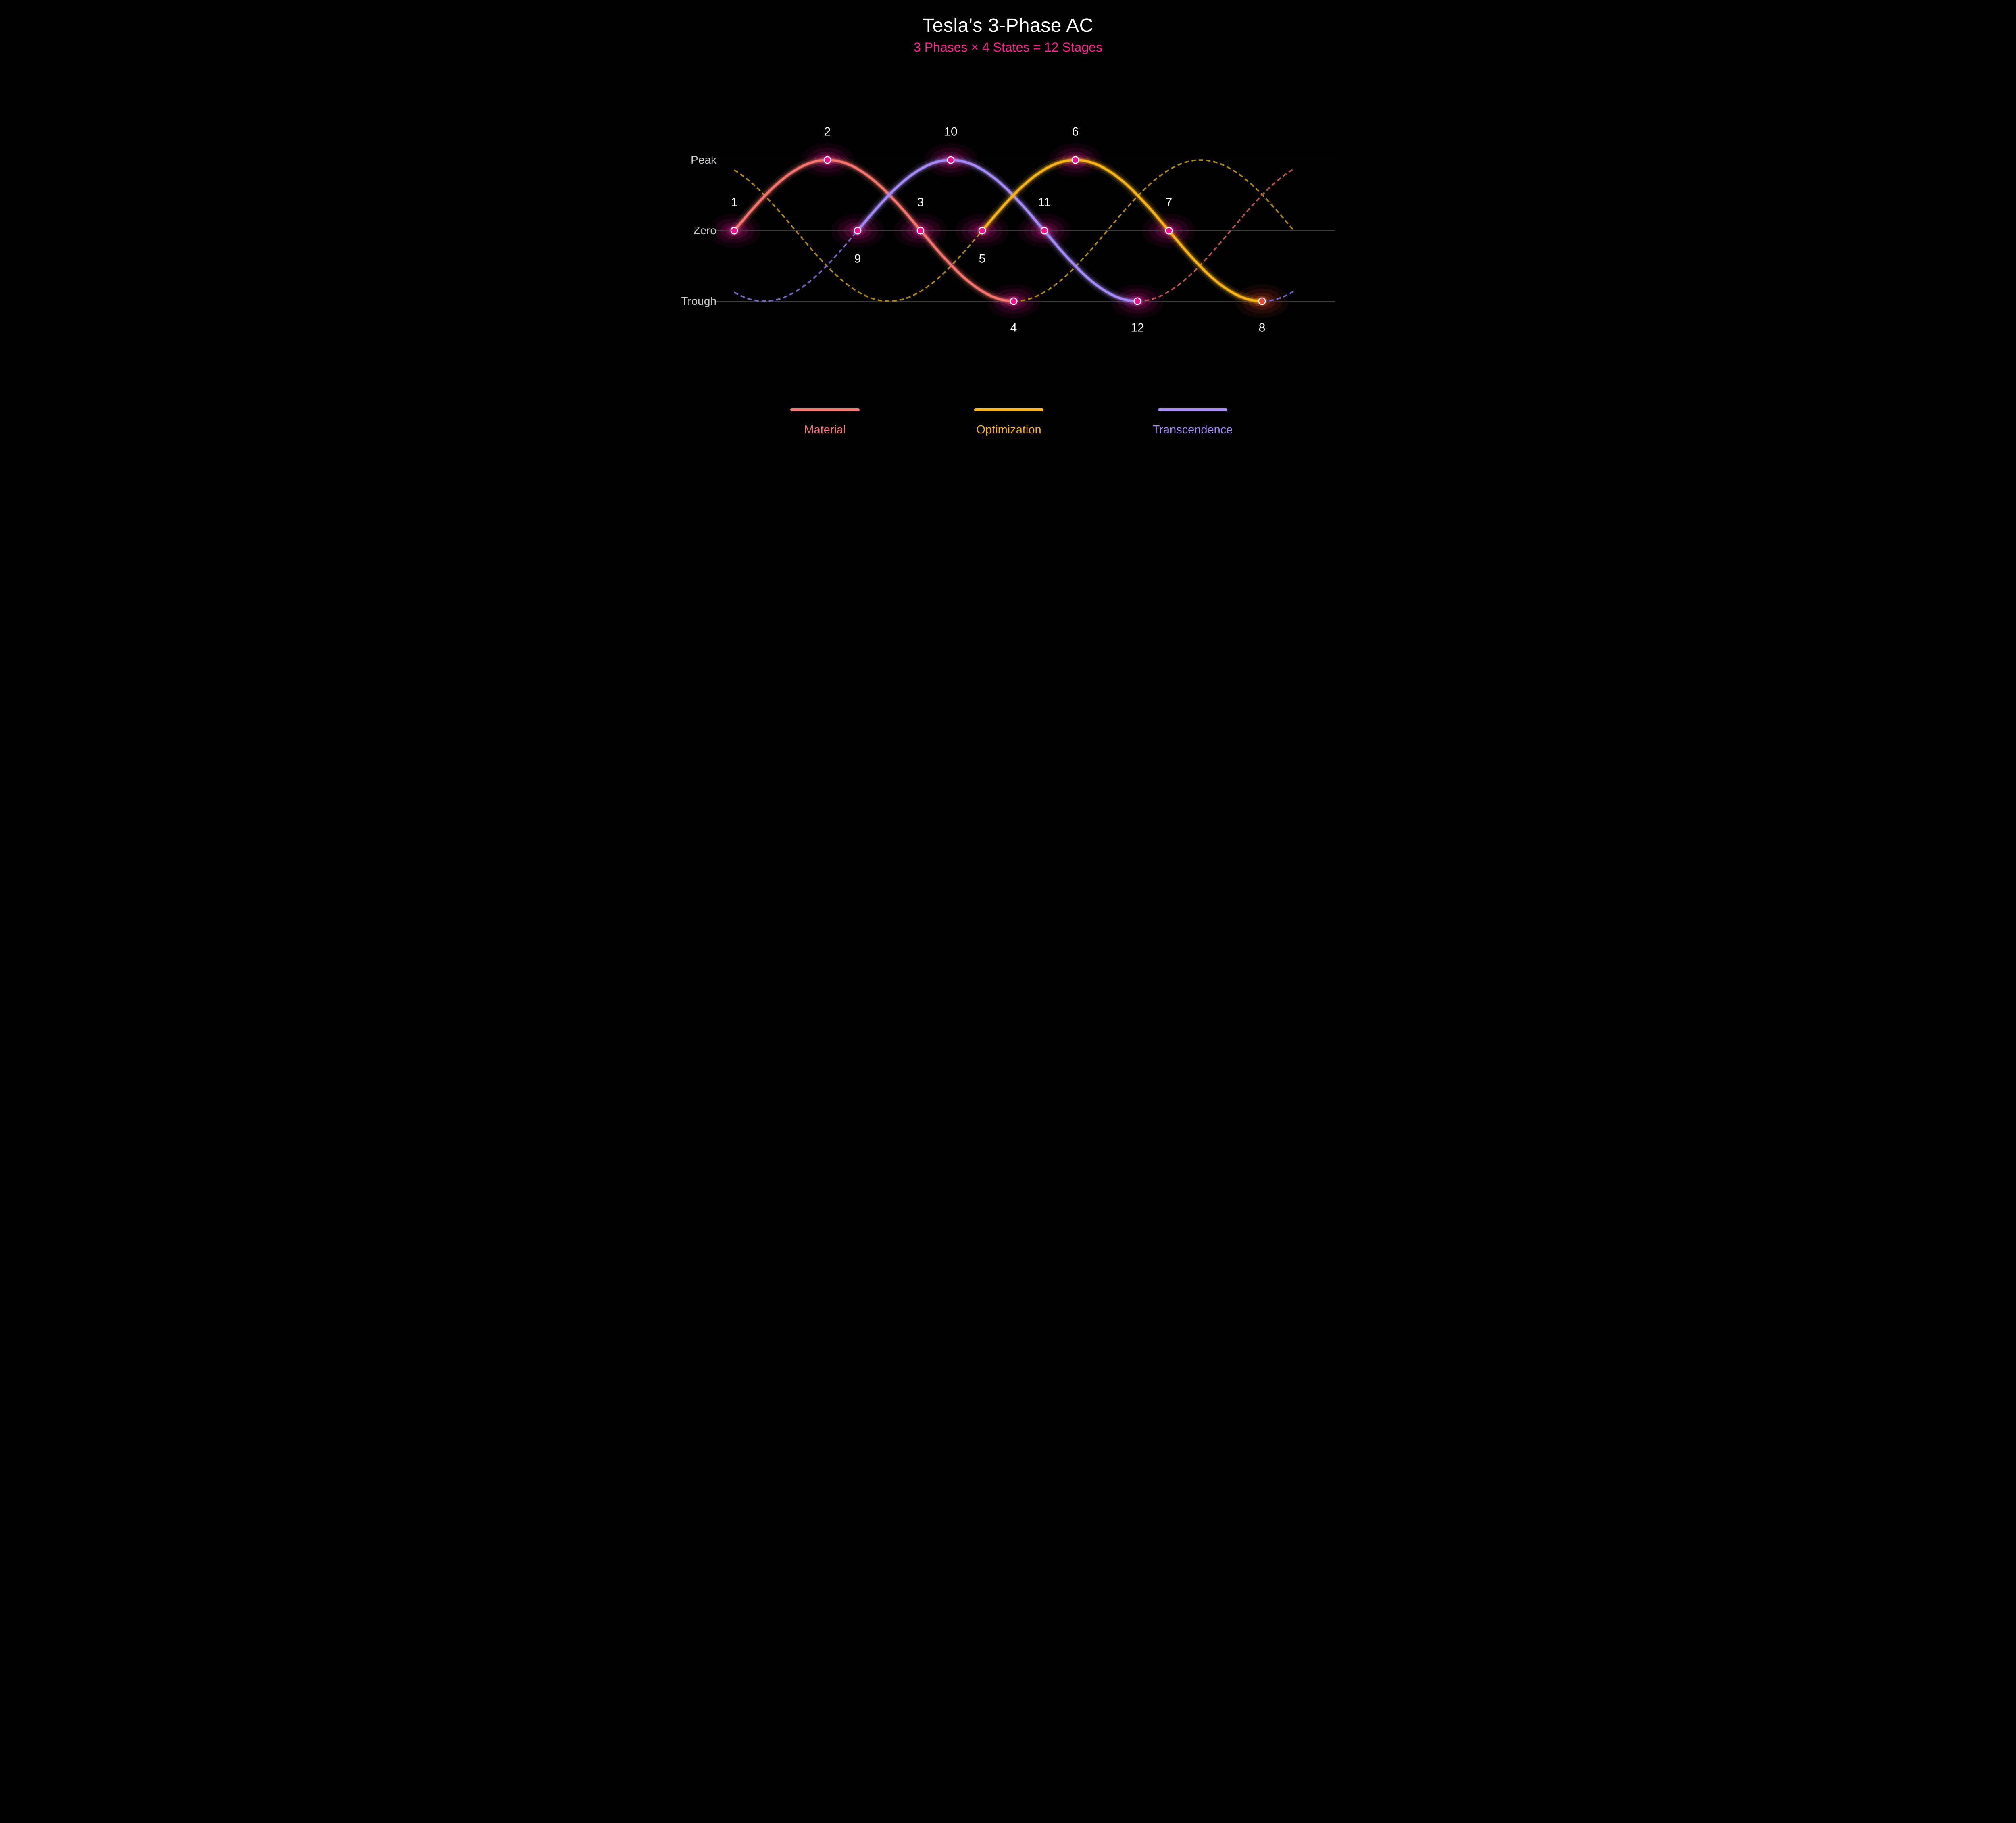 The height and width of the screenshot is (1823, 2016). What do you see at coordinates (1009, 430) in the screenshot?
I see `legend-label-optimization: Optimization` at bounding box center [1009, 430].